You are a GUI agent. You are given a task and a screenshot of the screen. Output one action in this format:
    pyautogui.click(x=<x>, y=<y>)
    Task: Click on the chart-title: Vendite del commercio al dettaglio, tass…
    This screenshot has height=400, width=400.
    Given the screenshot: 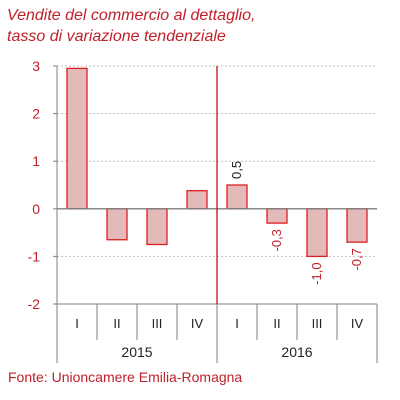 What is the action you would take?
    pyautogui.click(x=202, y=26)
    